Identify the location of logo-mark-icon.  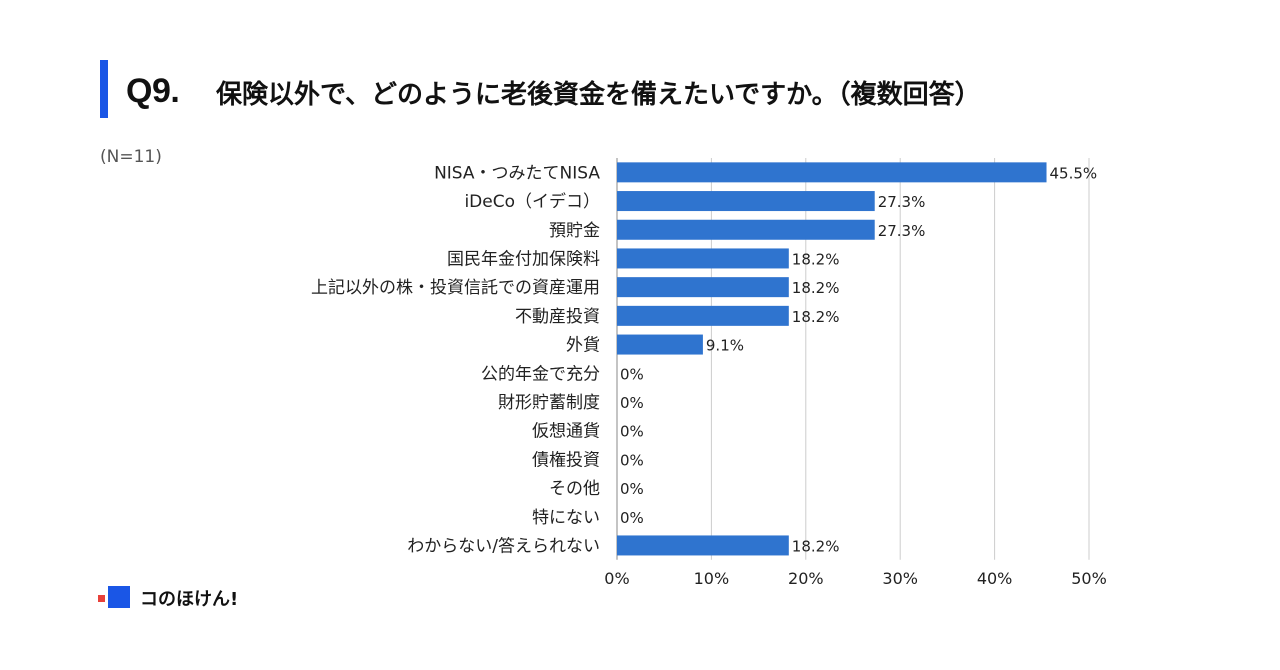
(115, 598).